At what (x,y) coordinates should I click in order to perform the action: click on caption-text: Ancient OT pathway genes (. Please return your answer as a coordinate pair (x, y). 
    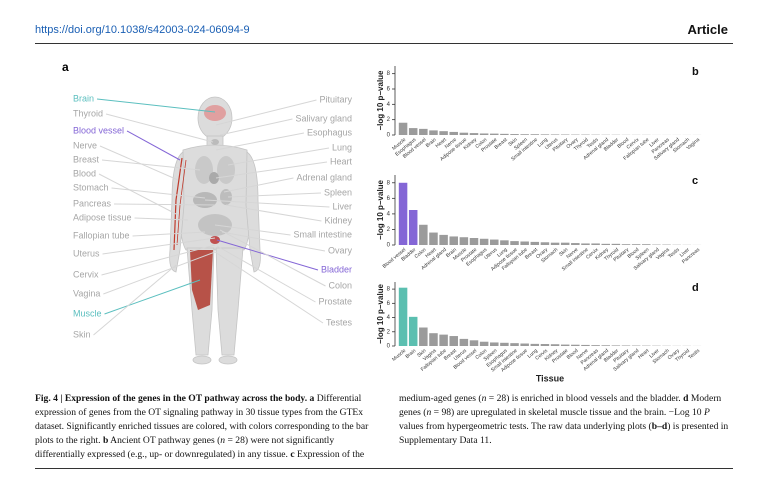
    Looking at the image, I should click on (164, 440).